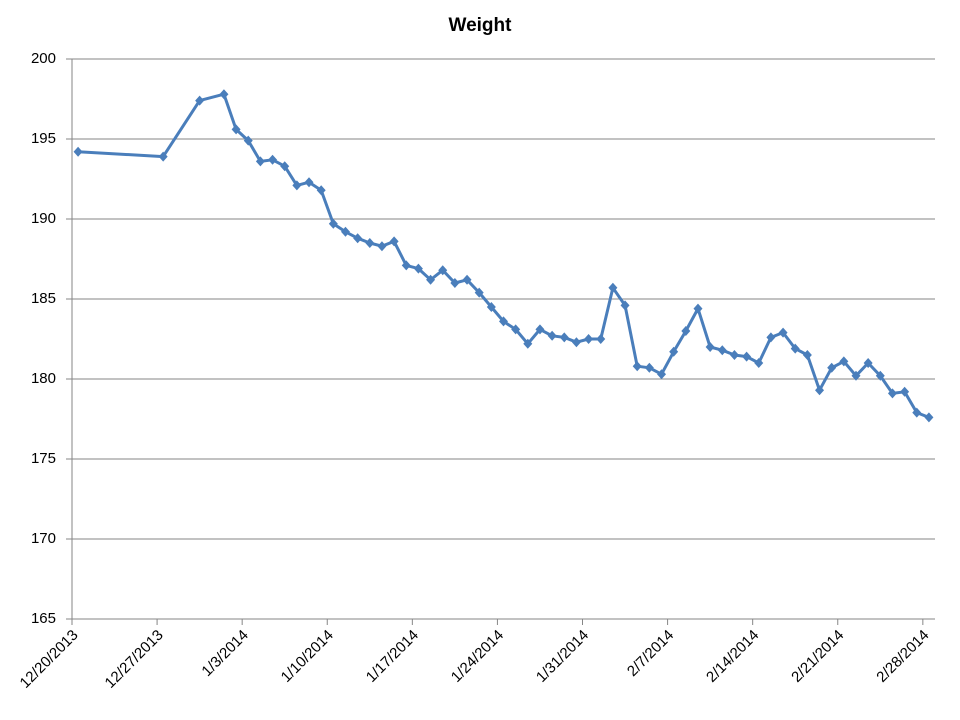 Image resolution: width=960 pixels, height=720 pixels. I want to click on x-tick-label: 2/21/2014, so click(817, 656).